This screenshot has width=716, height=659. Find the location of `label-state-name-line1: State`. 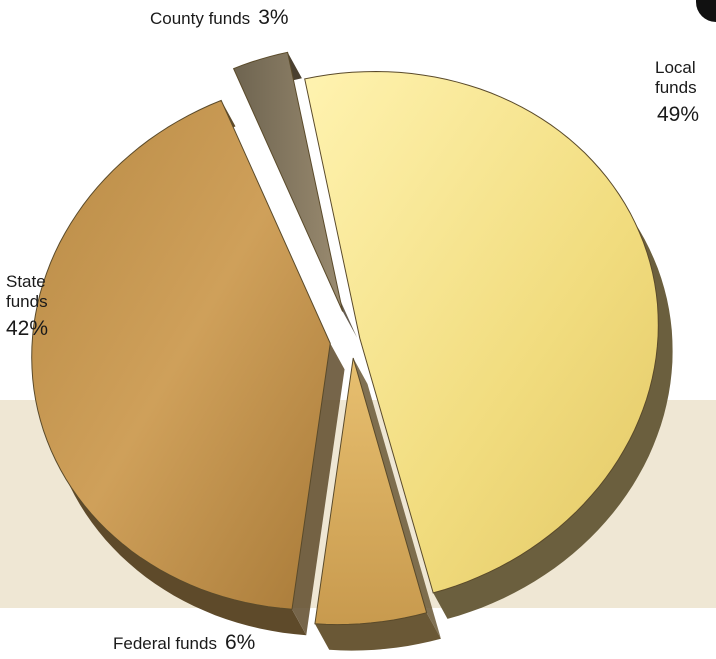

label-state-name-line1: State is located at coordinates (26, 281).